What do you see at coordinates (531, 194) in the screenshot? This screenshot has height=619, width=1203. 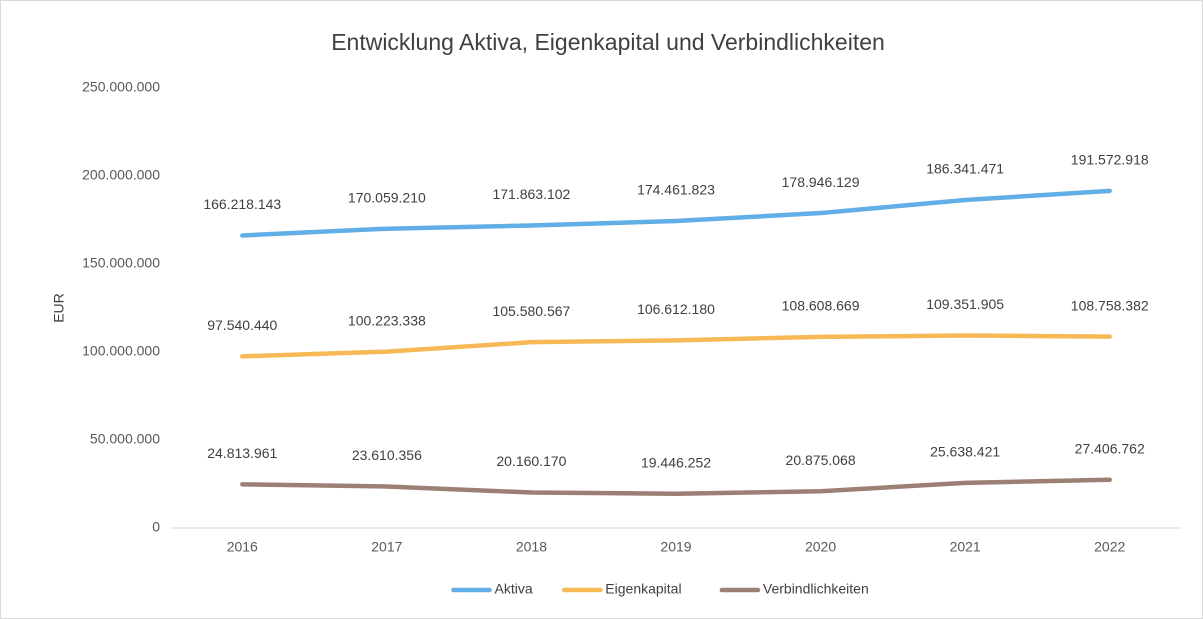 I see `data-label: 171.863.102` at bounding box center [531, 194].